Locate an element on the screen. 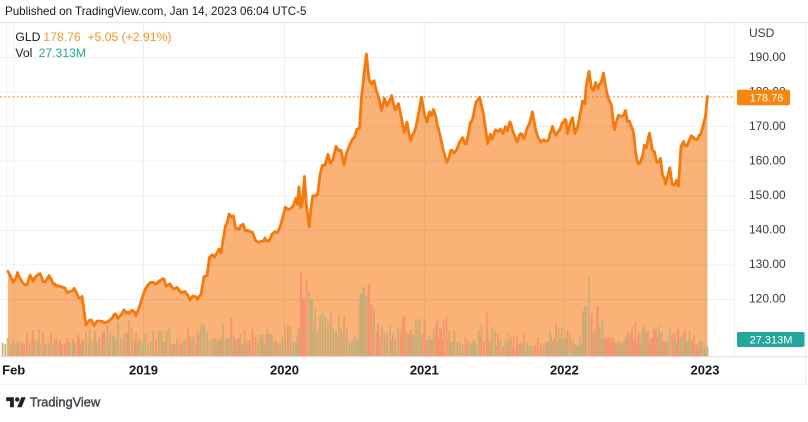 This screenshot has width=808, height=422. svg-text: 160.00 is located at coordinates (767, 160).